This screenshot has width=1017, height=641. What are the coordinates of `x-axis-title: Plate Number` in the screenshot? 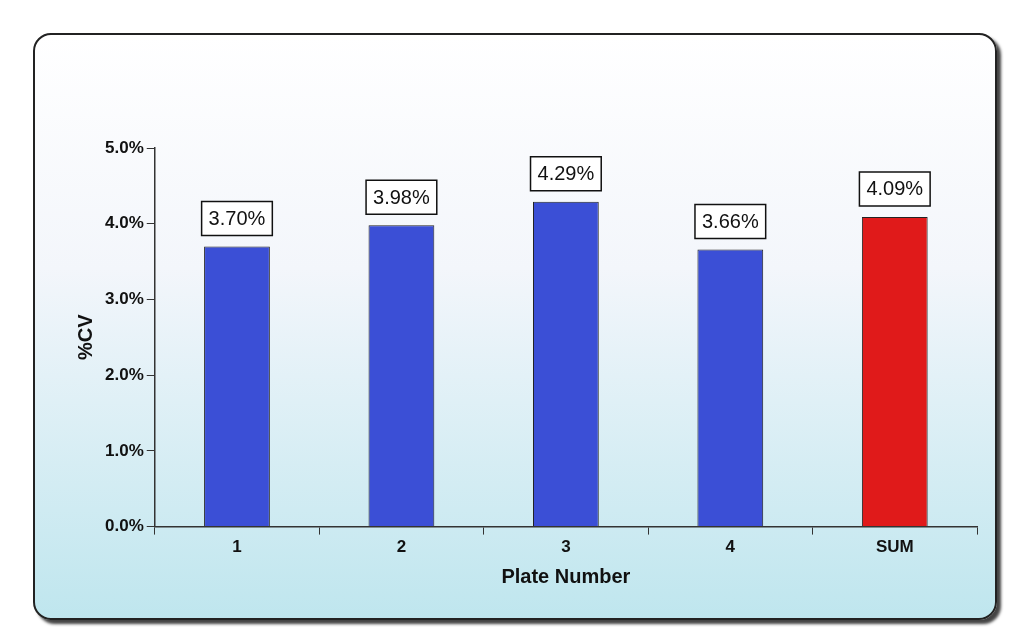 It's located at (566, 575).